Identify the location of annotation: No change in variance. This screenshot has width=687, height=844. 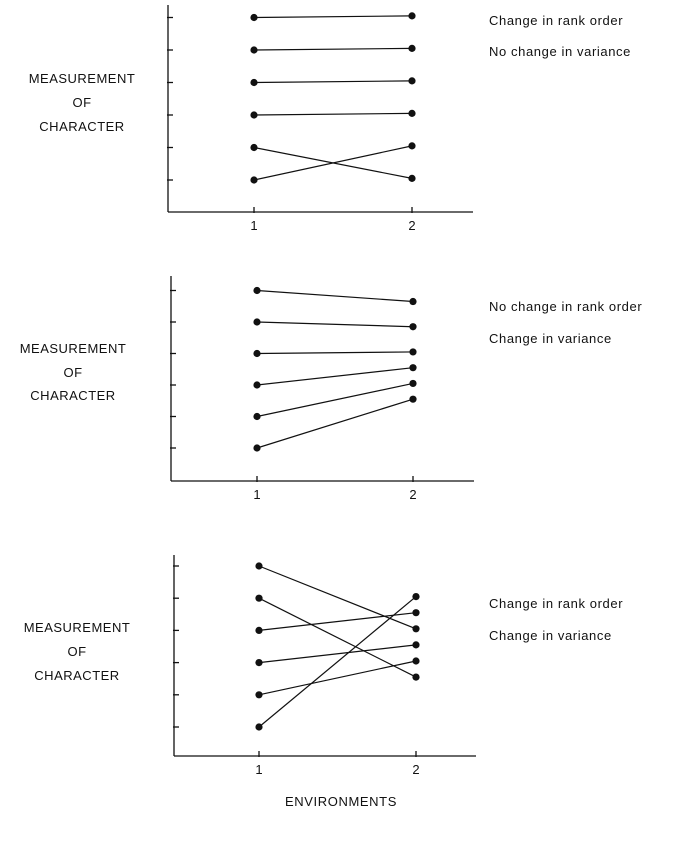
(560, 51).